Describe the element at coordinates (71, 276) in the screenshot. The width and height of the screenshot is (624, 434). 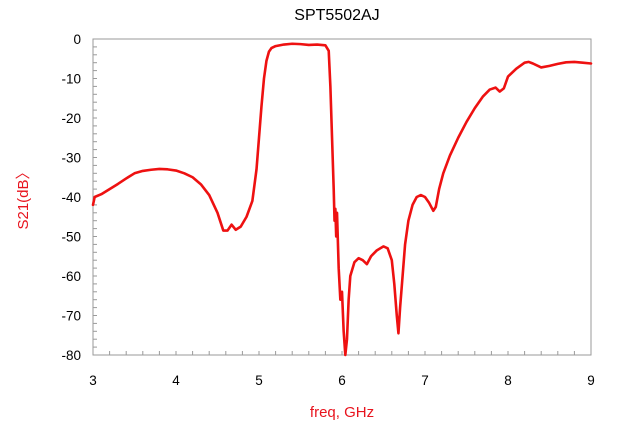
I see `y-tick-label: -60` at that location.